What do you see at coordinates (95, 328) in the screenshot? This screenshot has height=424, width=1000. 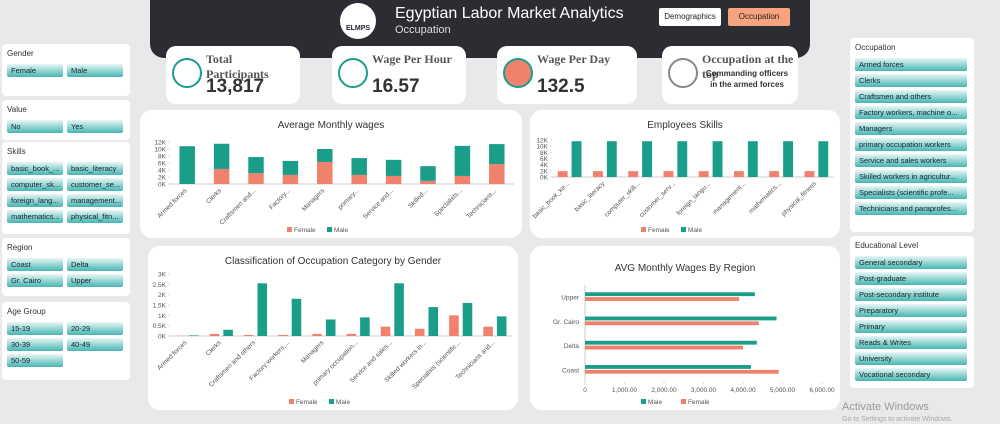 I see `slicer-item: 20-29` at bounding box center [95, 328].